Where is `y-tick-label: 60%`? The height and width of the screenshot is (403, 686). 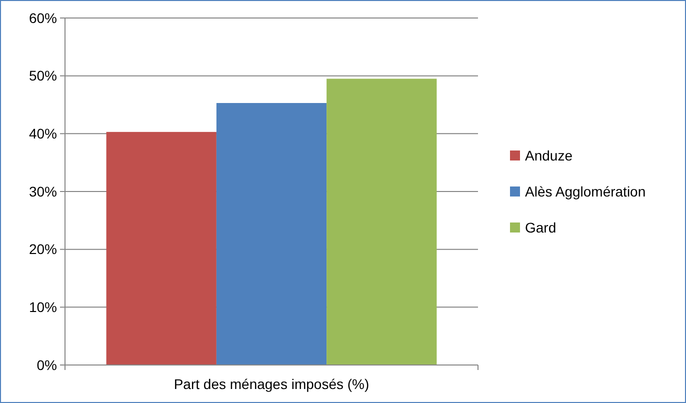
y-tick-label: 60% is located at coordinates (42, 18).